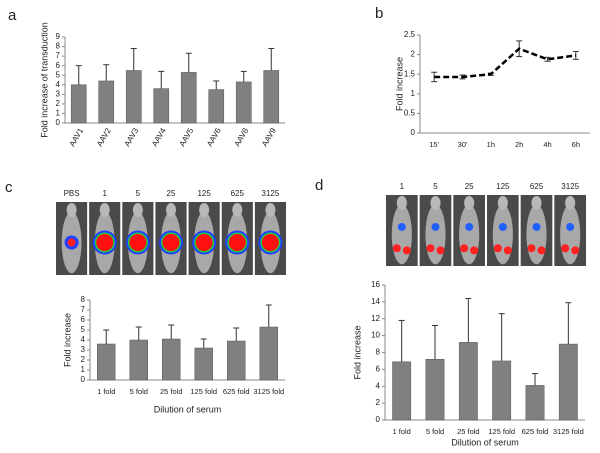  Describe the element at coordinates (77, 137) in the screenshot. I see `x-tick-label: AAV1` at that location.